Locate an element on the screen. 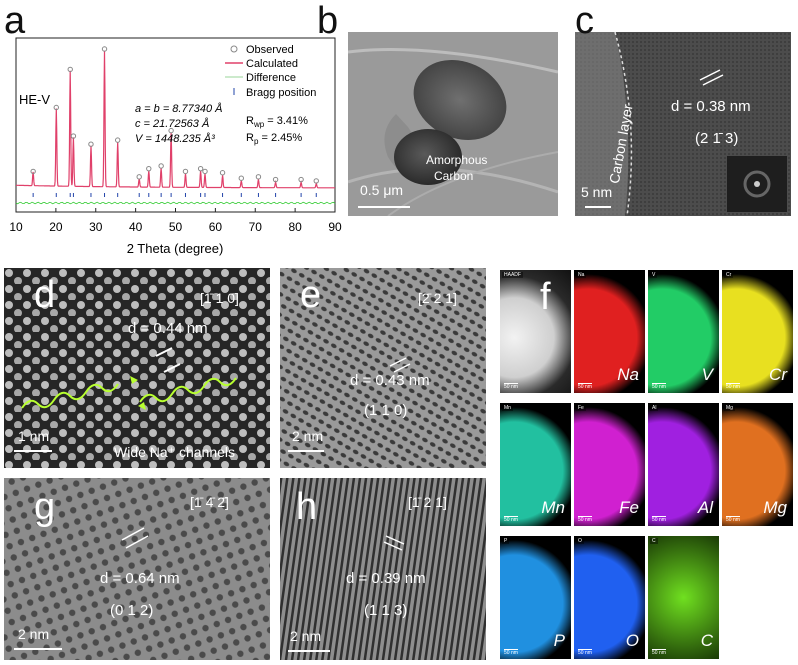 The height and width of the screenshot is (665, 798). d-spacing-e: d = 0.43 nm is located at coordinates (390, 380).